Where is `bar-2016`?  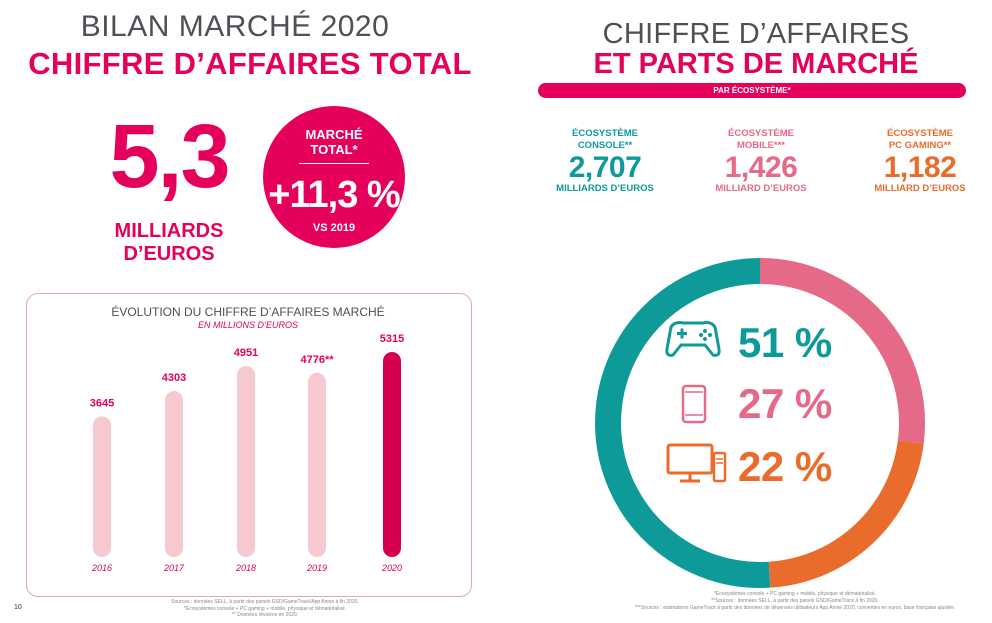
bar-2016 is located at coordinates (102, 486).